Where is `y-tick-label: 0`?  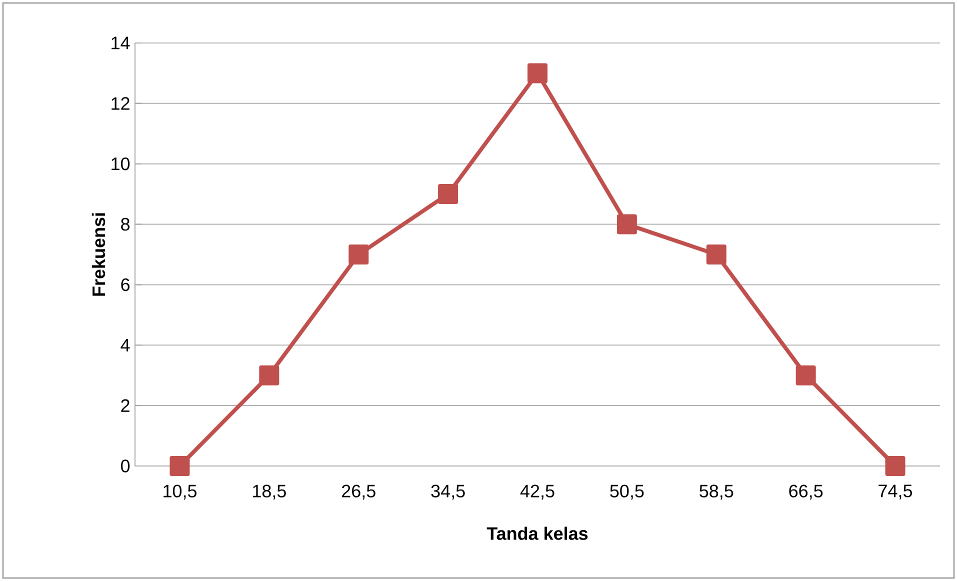
y-tick-label: 0 is located at coordinates (125, 466).